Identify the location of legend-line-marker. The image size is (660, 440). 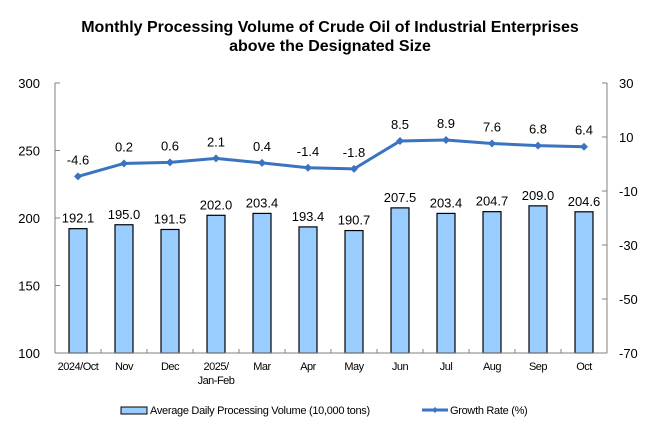
(435, 410).